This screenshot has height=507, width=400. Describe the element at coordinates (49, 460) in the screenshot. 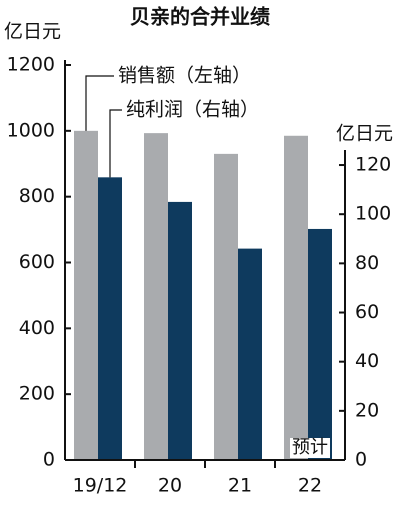

I see `y-tick-label: 0` at that location.